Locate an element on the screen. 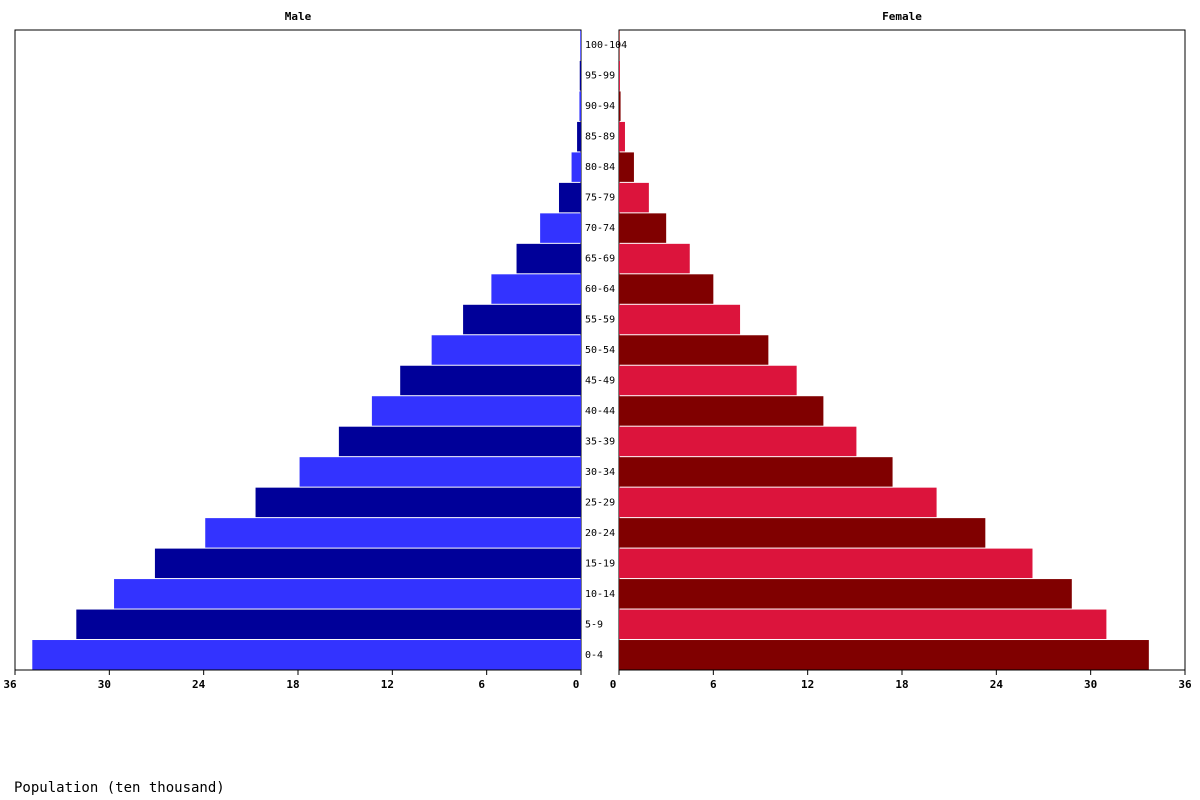 This screenshot has width=1200, height=800. category-label: 0-4 is located at coordinates (594, 655).